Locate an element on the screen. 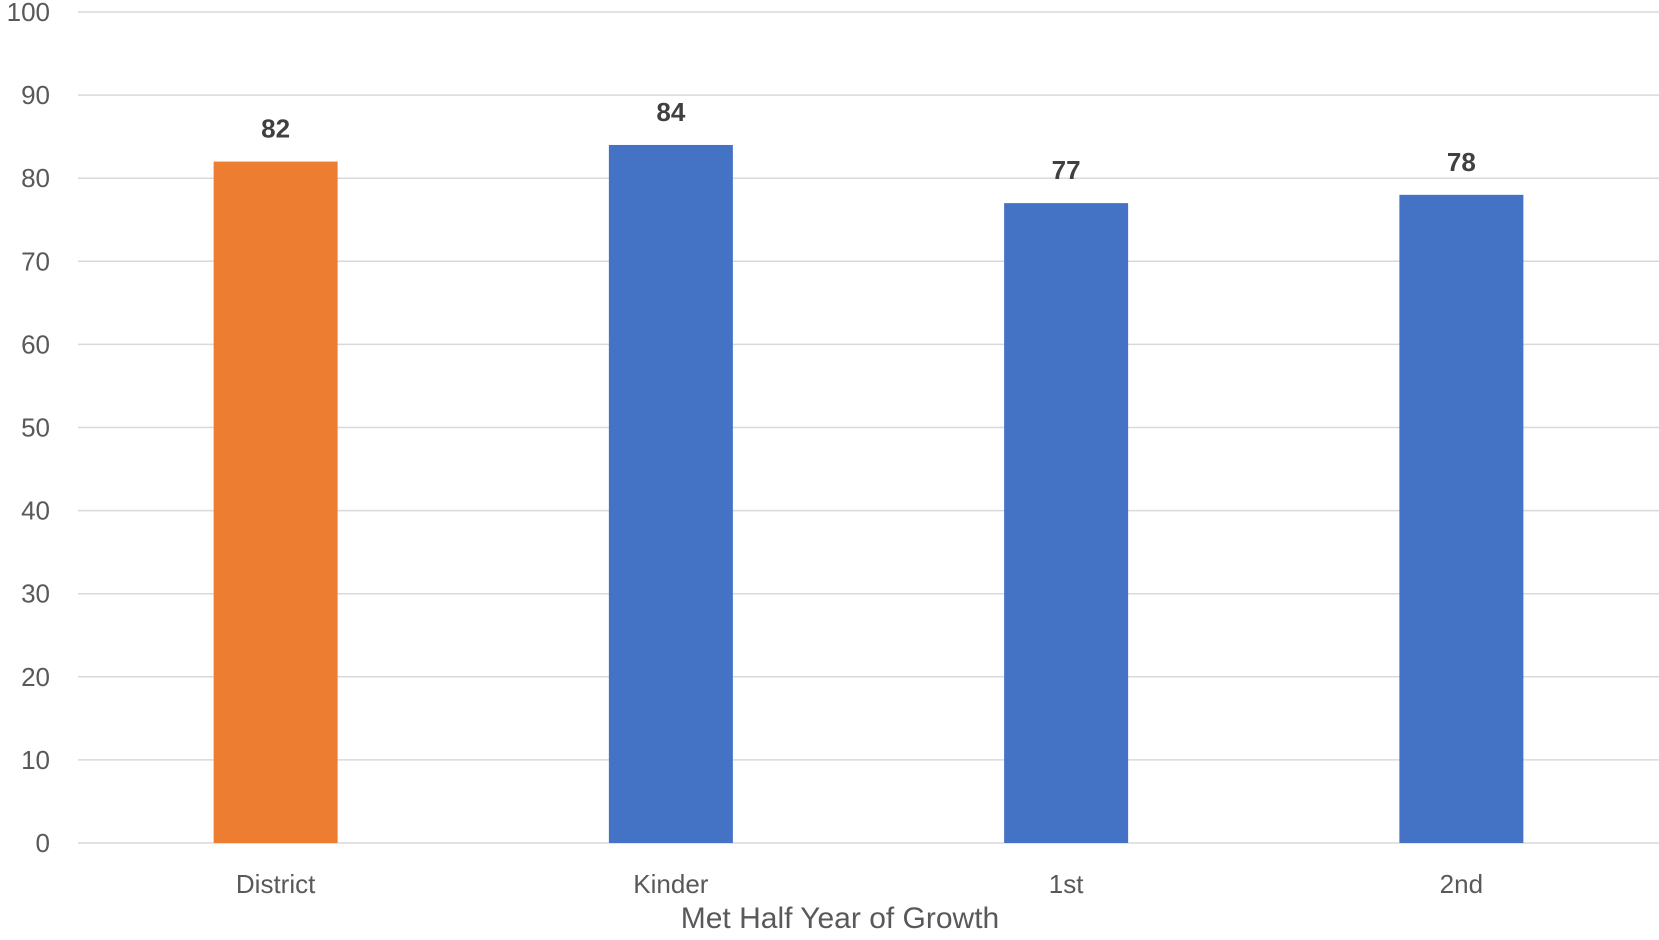 This screenshot has height=940, width=1659. y-tick-label: 50 is located at coordinates (35, 428).